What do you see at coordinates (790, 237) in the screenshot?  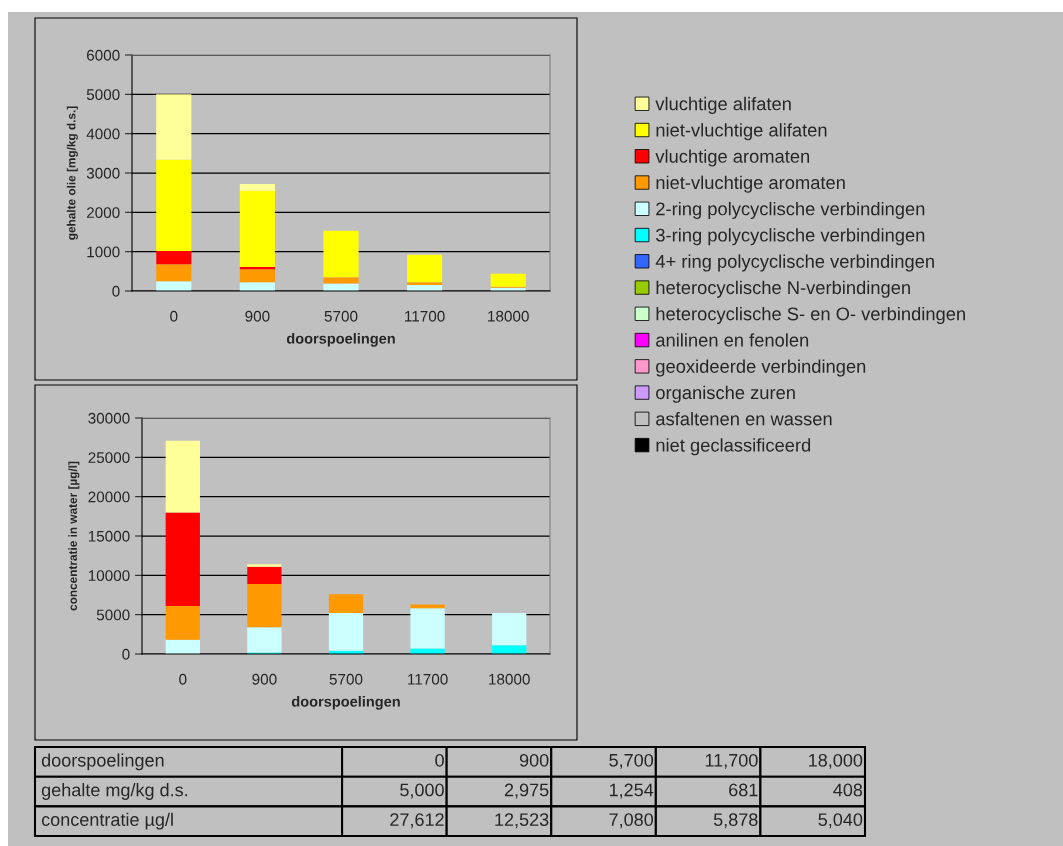 I see `legend-label: 3-ring polycyclische verbindingen` at bounding box center [790, 237].